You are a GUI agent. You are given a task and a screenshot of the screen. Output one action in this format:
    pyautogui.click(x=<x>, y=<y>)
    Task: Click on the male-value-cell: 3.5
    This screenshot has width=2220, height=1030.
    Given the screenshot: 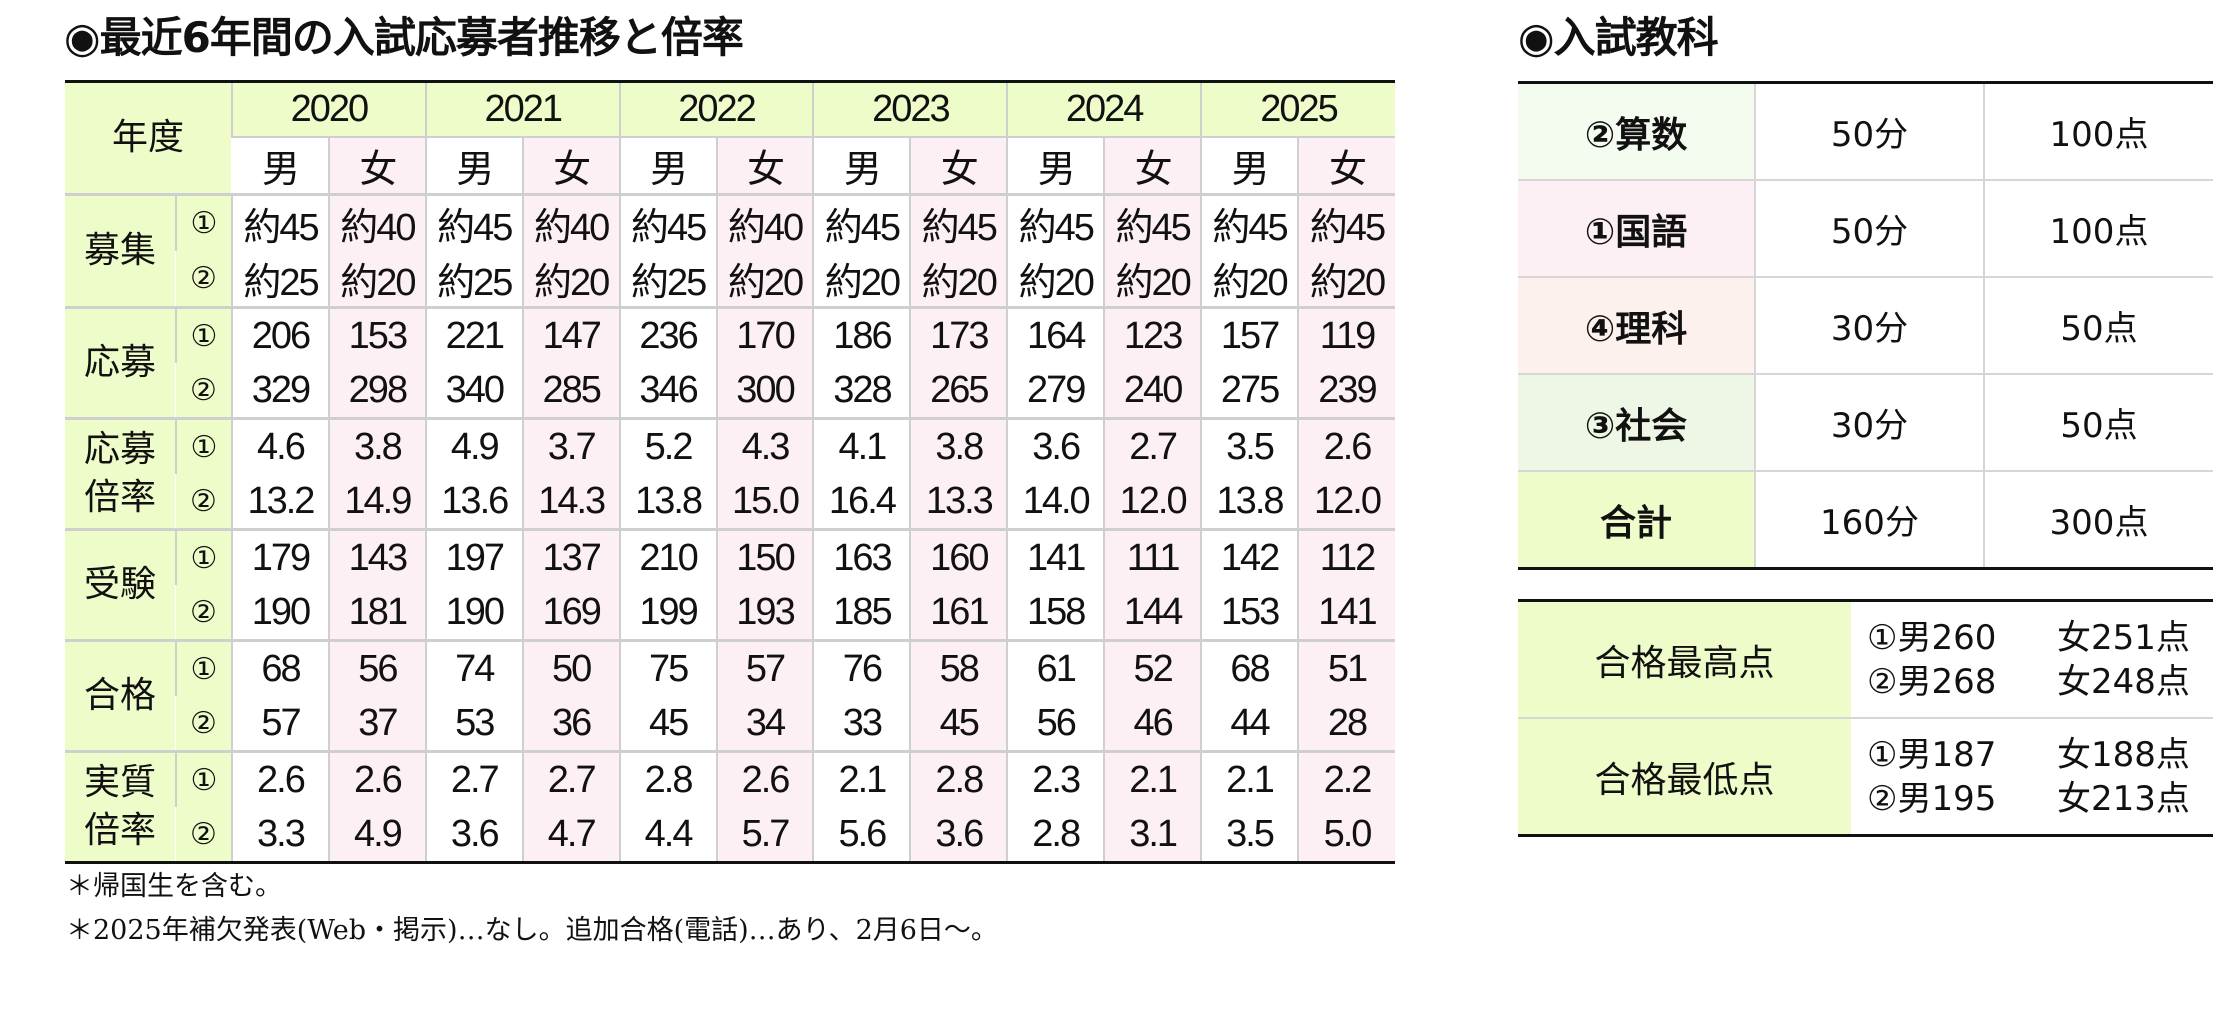 What is the action you would take?
    pyautogui.click(x=1249, y=835)
    